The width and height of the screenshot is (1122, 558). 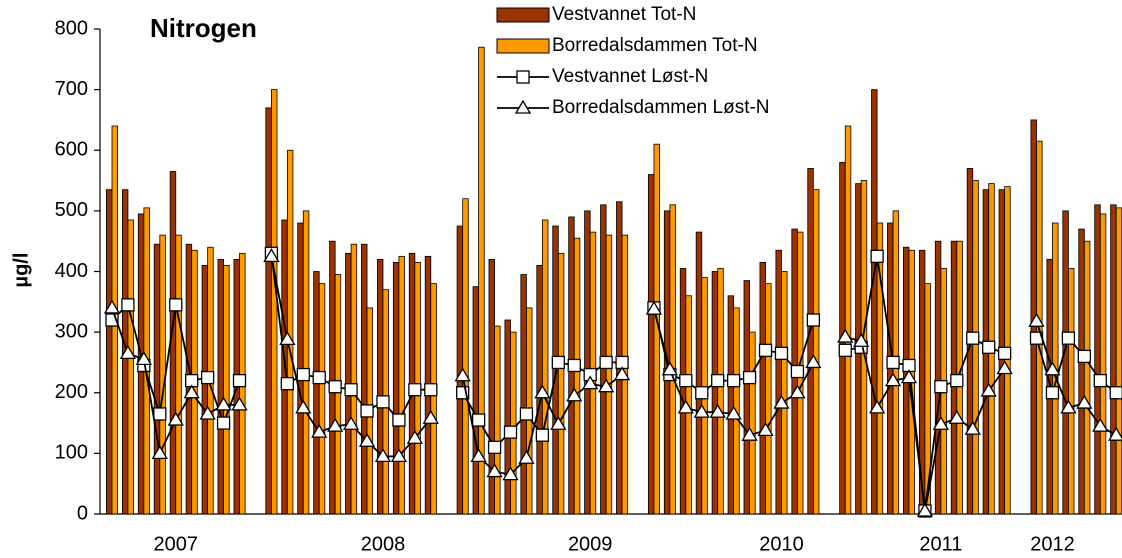 I want to click on legend-label: Borredalsdammen Tot-N, so click(x=655, y=45).